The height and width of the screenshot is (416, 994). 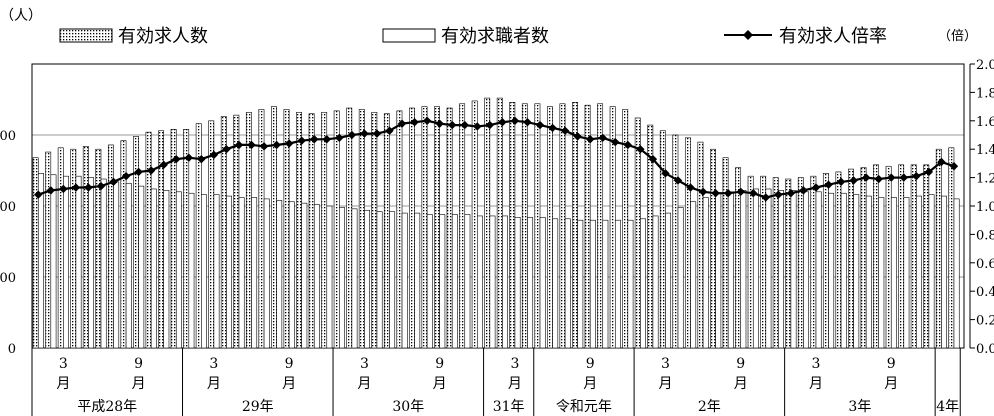 I want to click on legend-swatch-applicants, so click(x=409, y=35).